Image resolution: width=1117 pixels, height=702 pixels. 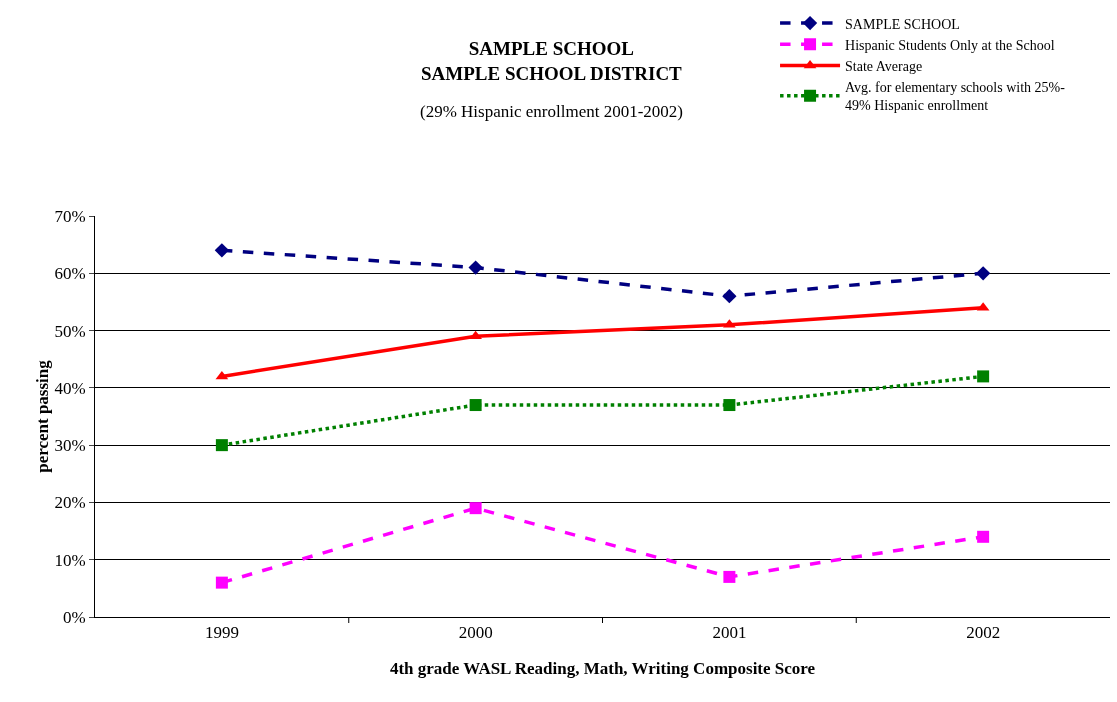 I want to click on x-tick-label: 1999, so click(x=221, y=633).